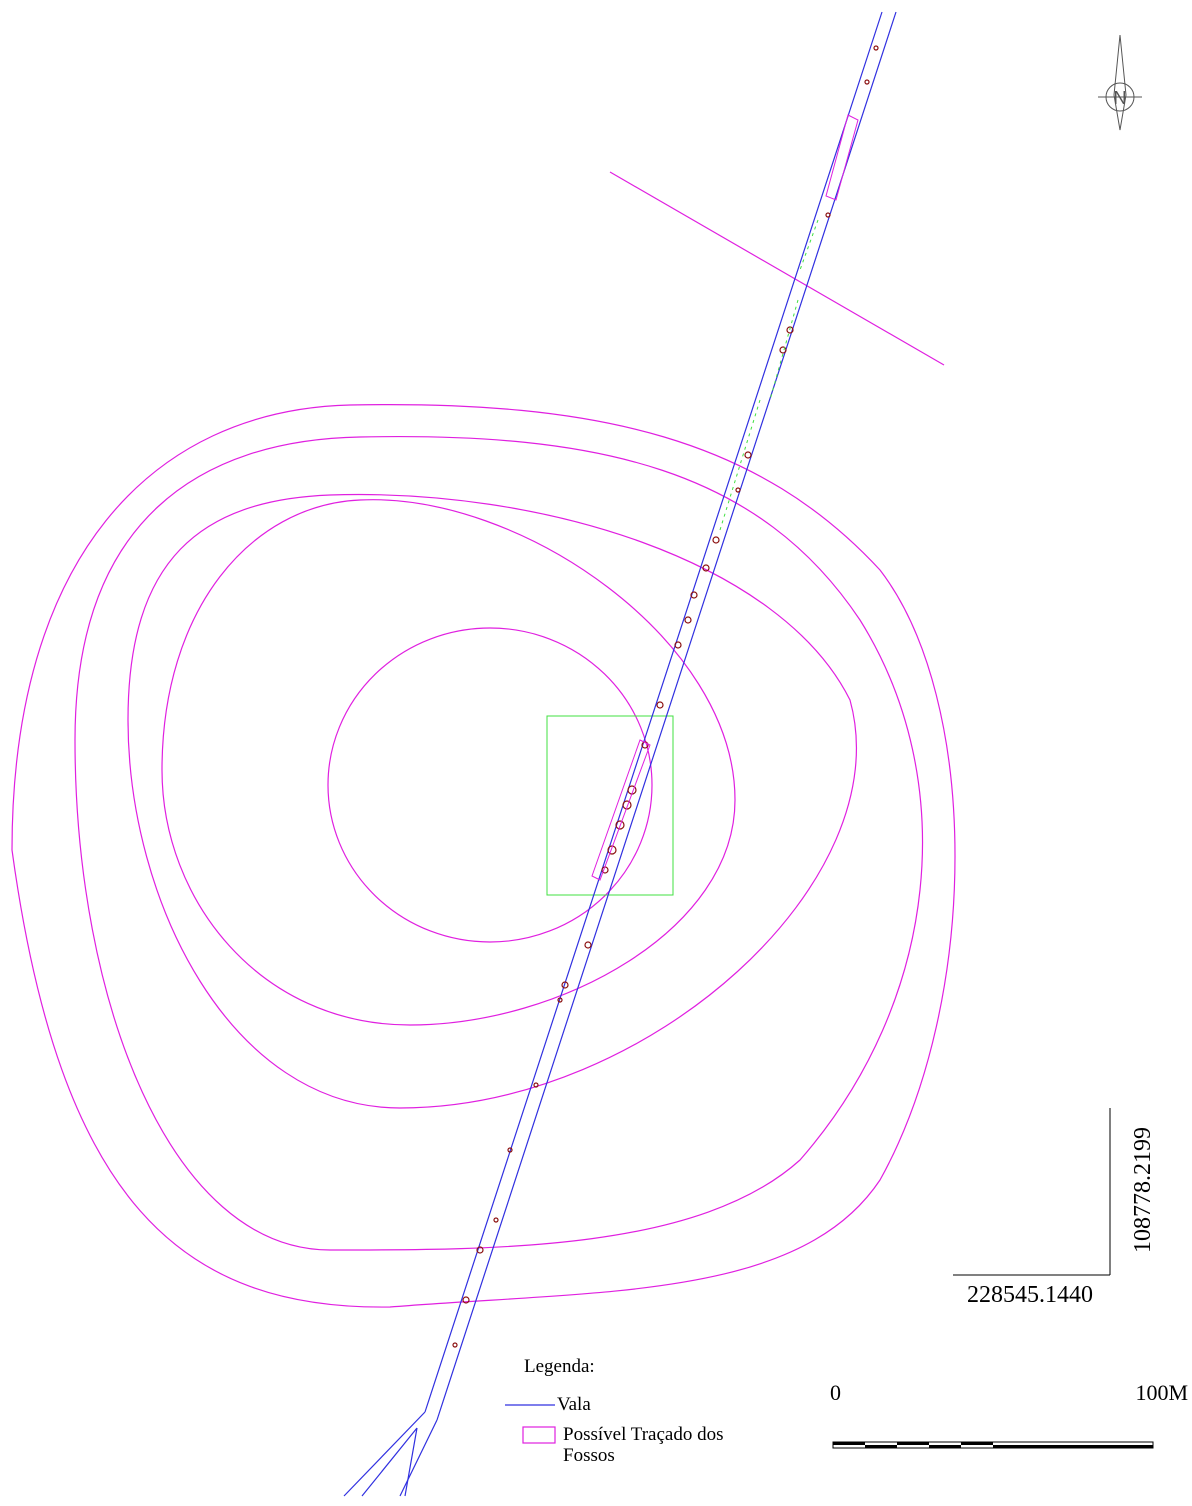 Image resolution: width=1192 pixels, height=1506 pixels. I want to click on hatch, so click(725, 497).